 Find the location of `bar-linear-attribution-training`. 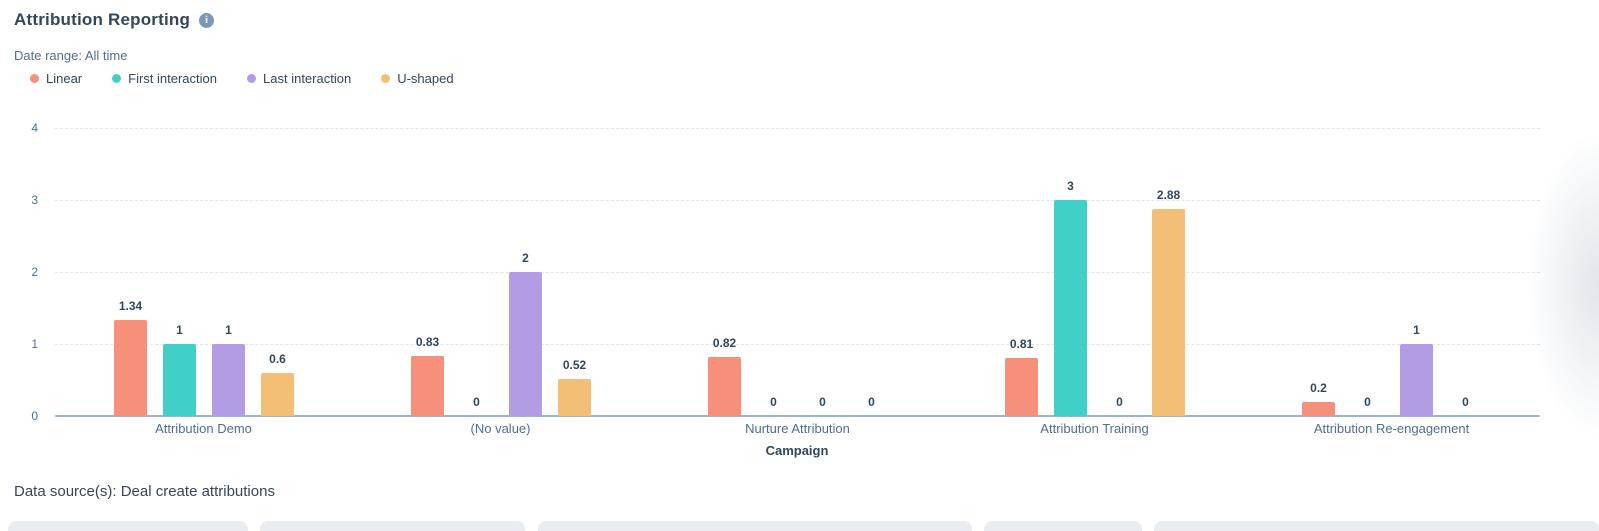

bar-linear-attribution-training is located at coordinates (1021, 387).